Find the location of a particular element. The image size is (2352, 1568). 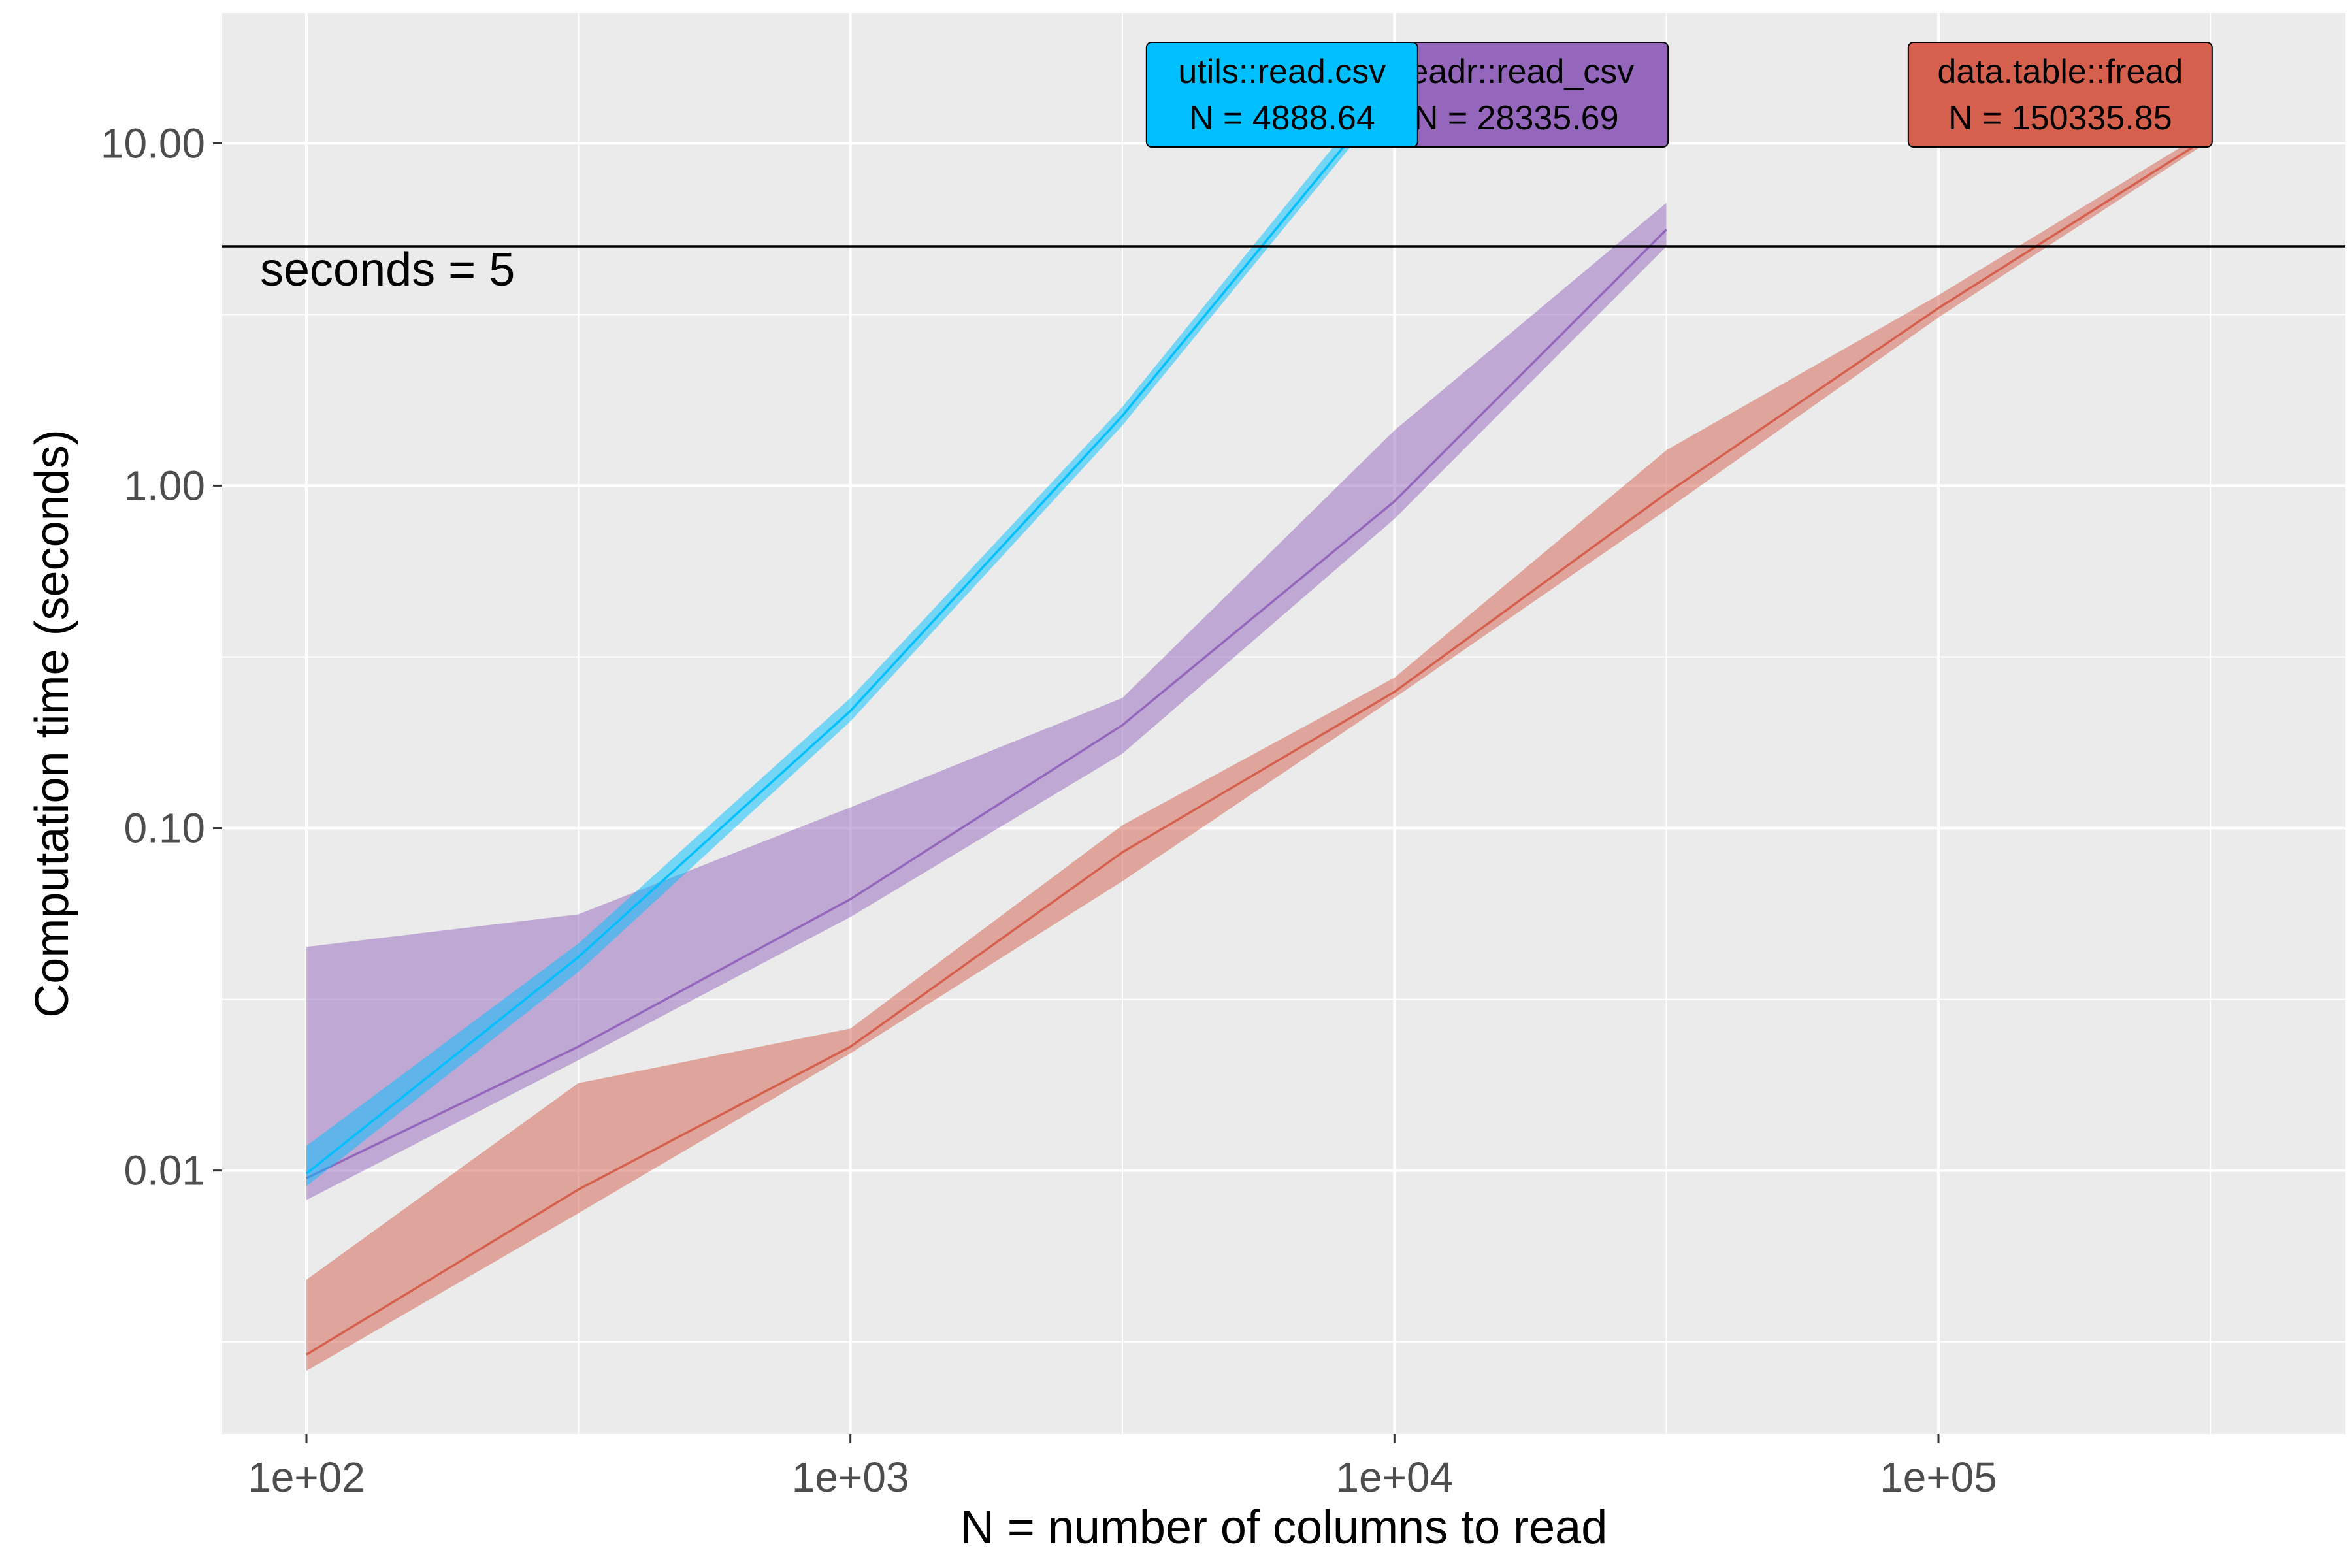

x-tick-label: 1e+05 is located at coordinates (1938, 1477).